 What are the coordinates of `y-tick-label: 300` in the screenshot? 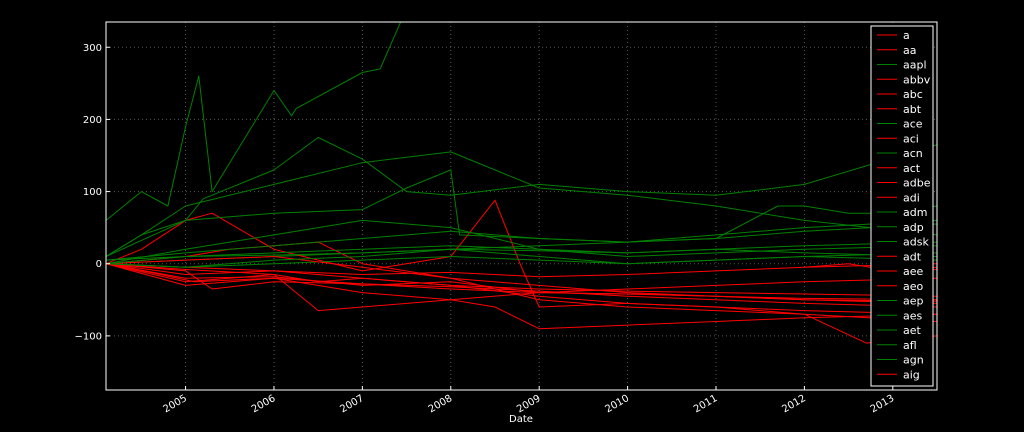 It's located at (92, 48).